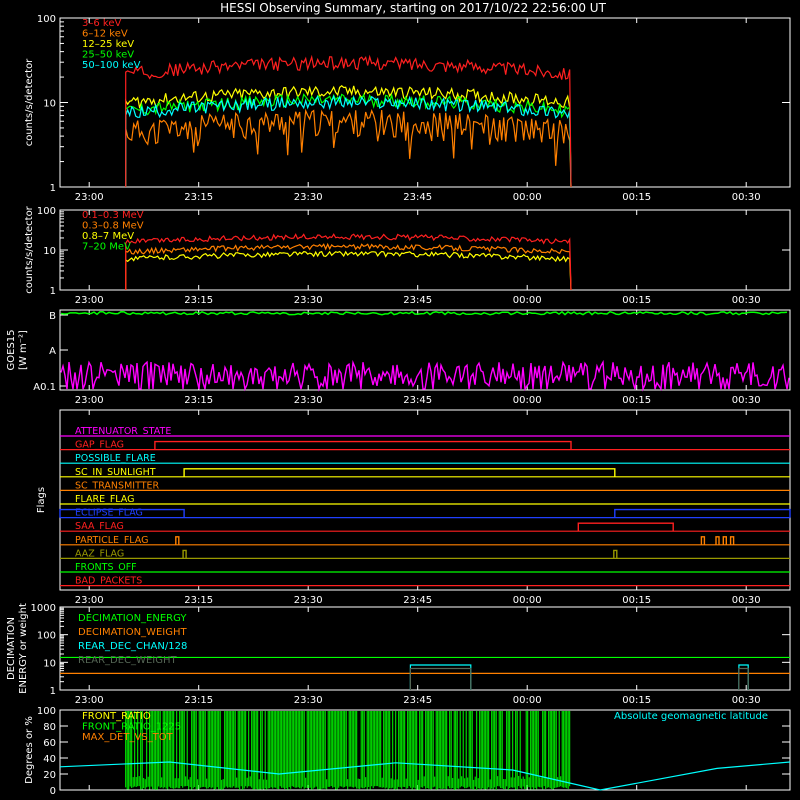 Image resolution: width=800 pixels, height=800 pixels. I want to click on flag-label: SAA_FLAG, so click(99, 526).